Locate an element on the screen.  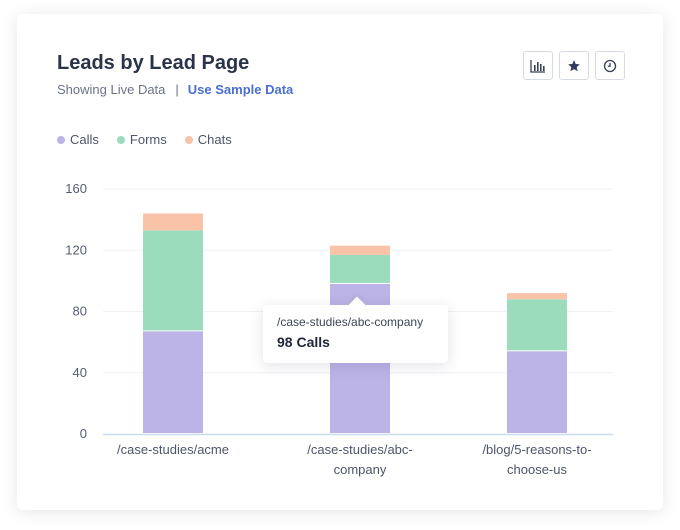
y-tick-label: 40 is located at coordinates (80, 372).